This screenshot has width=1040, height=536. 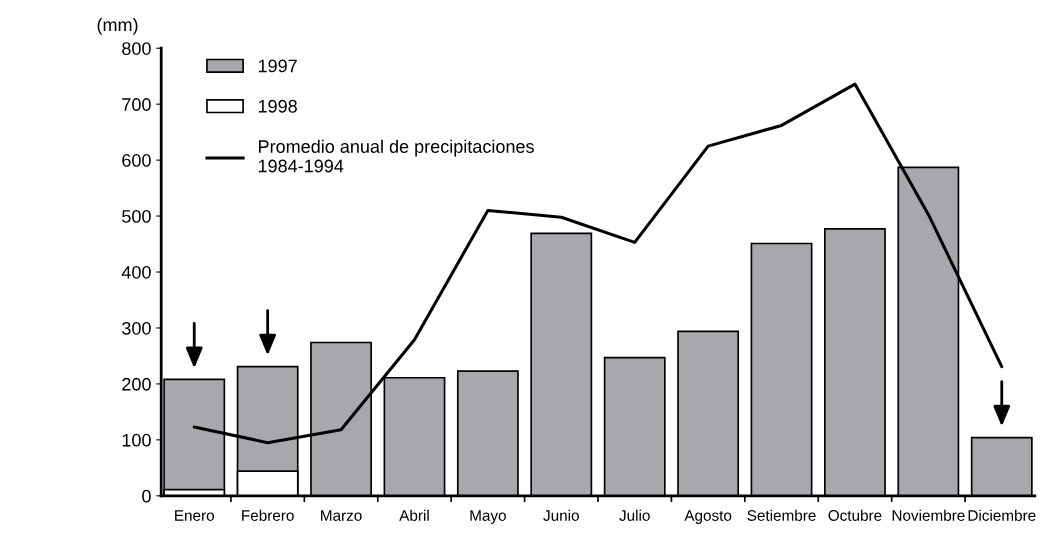 I want to click on x-tick-label: Febrero, so click(x=268, y=515).